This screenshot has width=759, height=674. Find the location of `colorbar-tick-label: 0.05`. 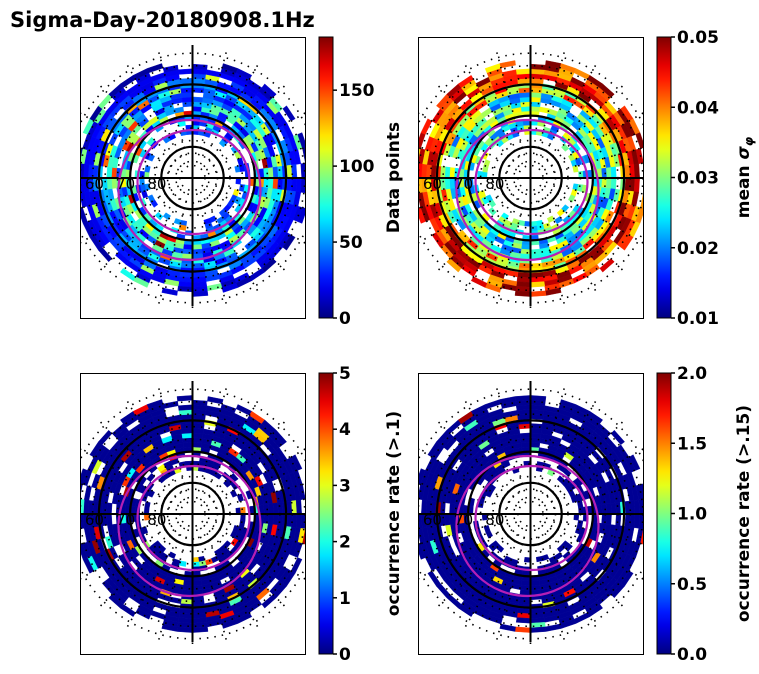

colorbar-tick-label: 0.05 is located at coordinates (698, 38).